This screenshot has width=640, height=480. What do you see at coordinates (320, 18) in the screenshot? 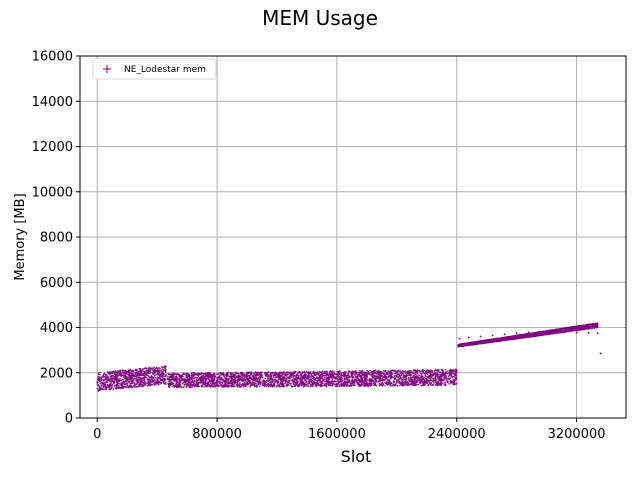
I see `chart-title: MEM Usage` at bounding box center [320, 18].